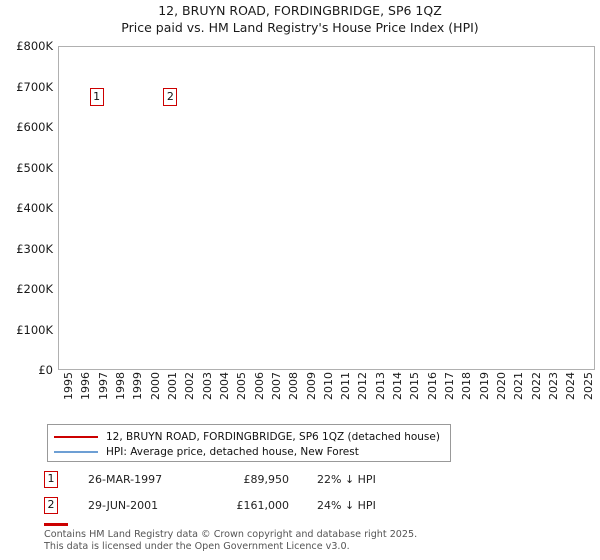 The width and height of the screenshot is (600, 560). I want to click on table-row: 2 29-JUN-2001 £161,000 24% ↓ HPI, so click(254, 509).